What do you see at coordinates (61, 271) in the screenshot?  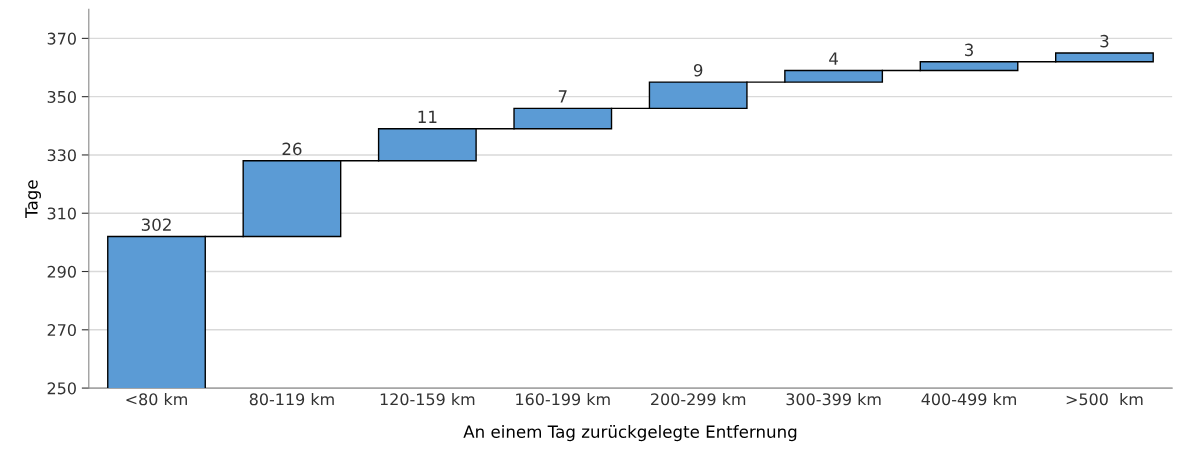 I see `y-tick-label: 290` at bounding box center [61, 271].